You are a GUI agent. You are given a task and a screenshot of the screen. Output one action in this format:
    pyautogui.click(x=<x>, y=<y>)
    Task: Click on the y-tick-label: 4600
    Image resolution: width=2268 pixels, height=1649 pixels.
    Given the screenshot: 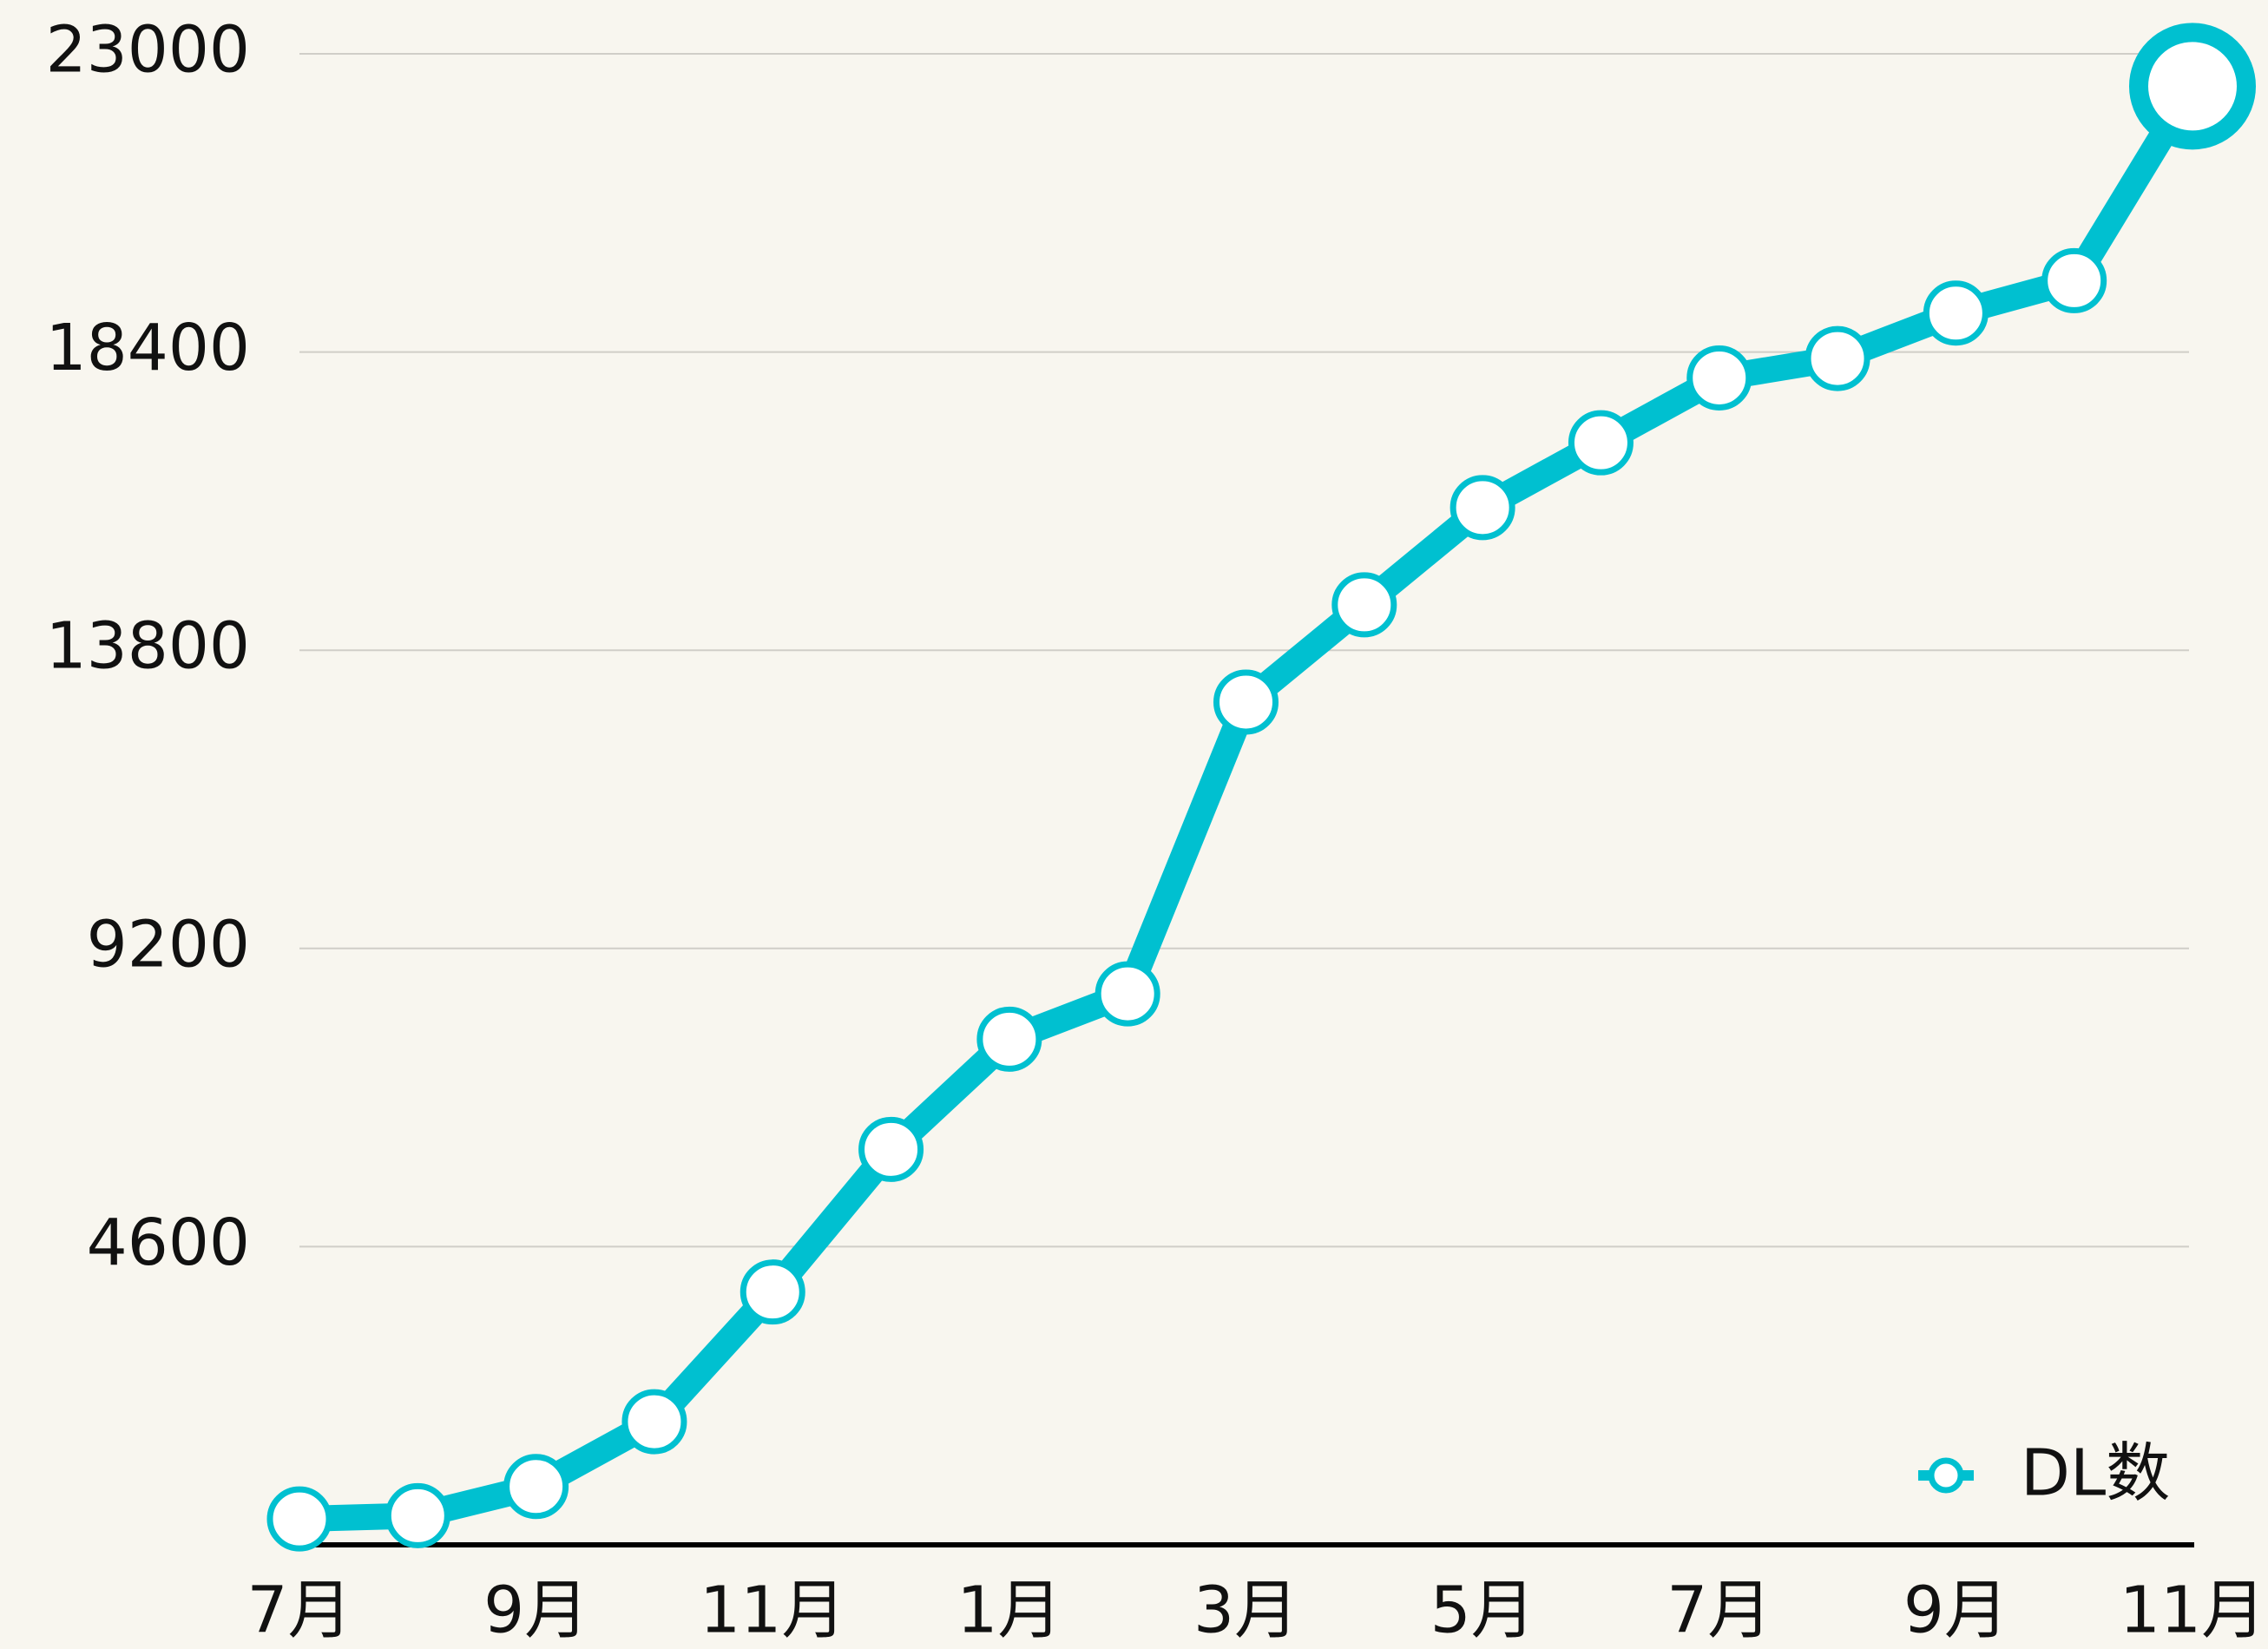 What is the action you would take?
    pyautogui.click(x=168, y=1243)
    